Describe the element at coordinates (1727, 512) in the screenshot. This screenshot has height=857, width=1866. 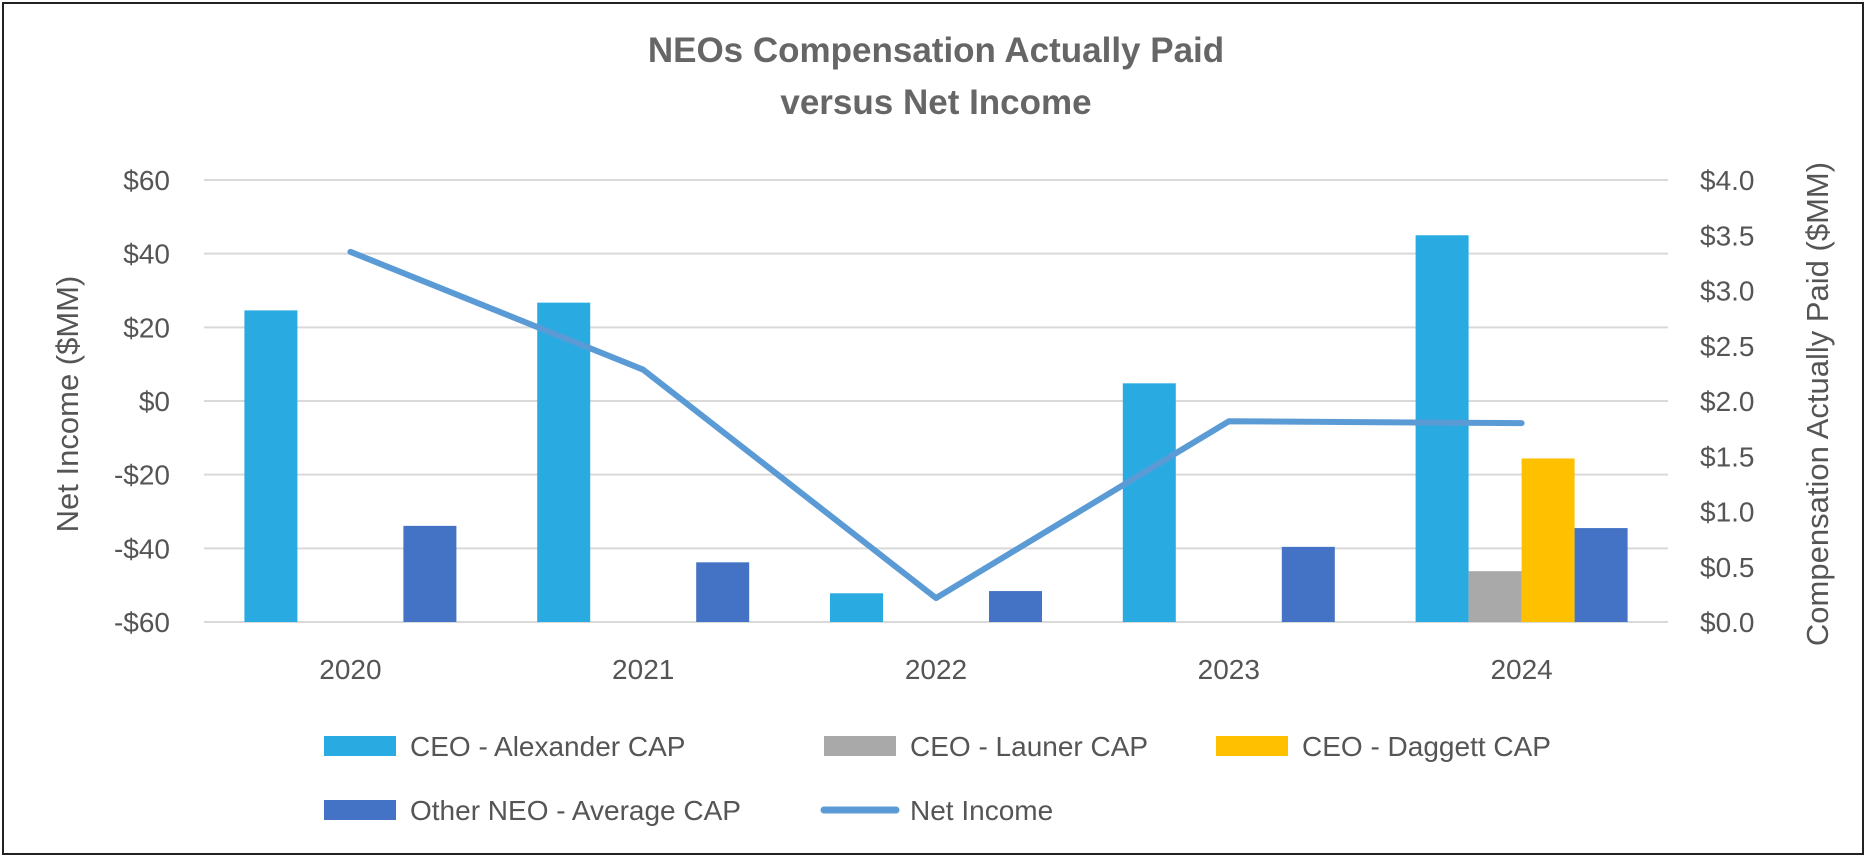
I see `right-tick-label: $1.0` at that location.